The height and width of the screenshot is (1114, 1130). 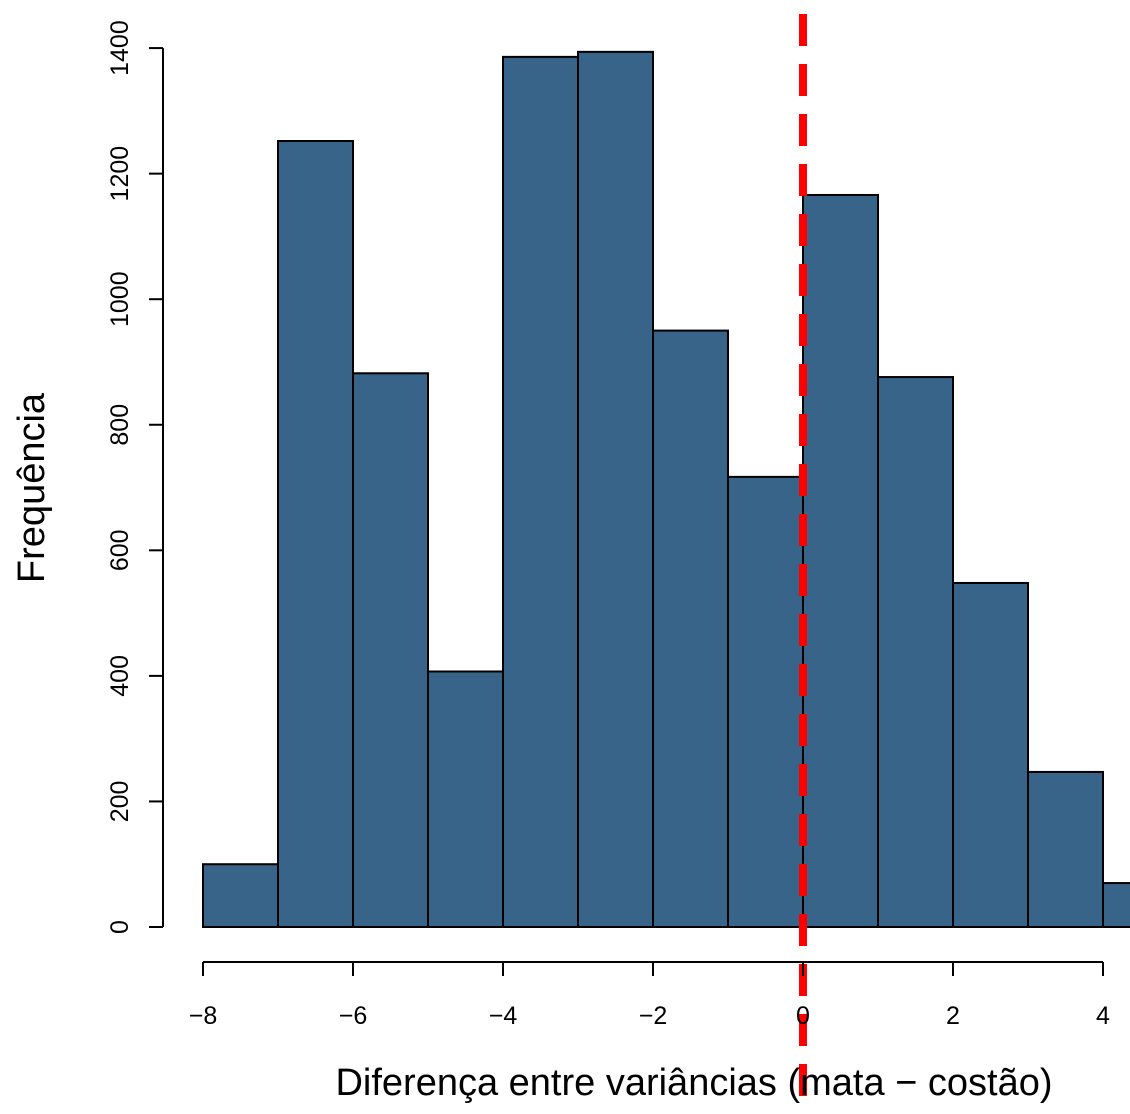 I want to click on x-tick-label: 0, so click(x=803, y=1016).